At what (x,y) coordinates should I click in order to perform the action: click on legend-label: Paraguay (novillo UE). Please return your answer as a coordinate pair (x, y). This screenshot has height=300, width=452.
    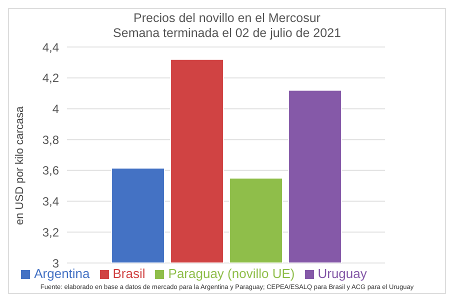
    Looking at the image, I should click on (231, 273).